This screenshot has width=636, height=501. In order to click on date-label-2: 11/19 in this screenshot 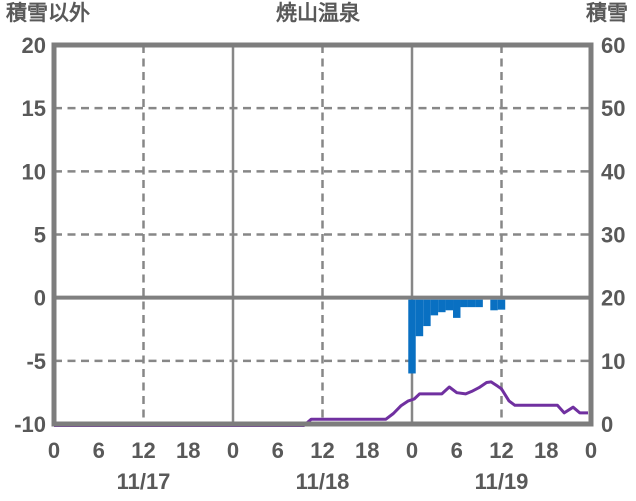, I will do `click(502, 481)`.